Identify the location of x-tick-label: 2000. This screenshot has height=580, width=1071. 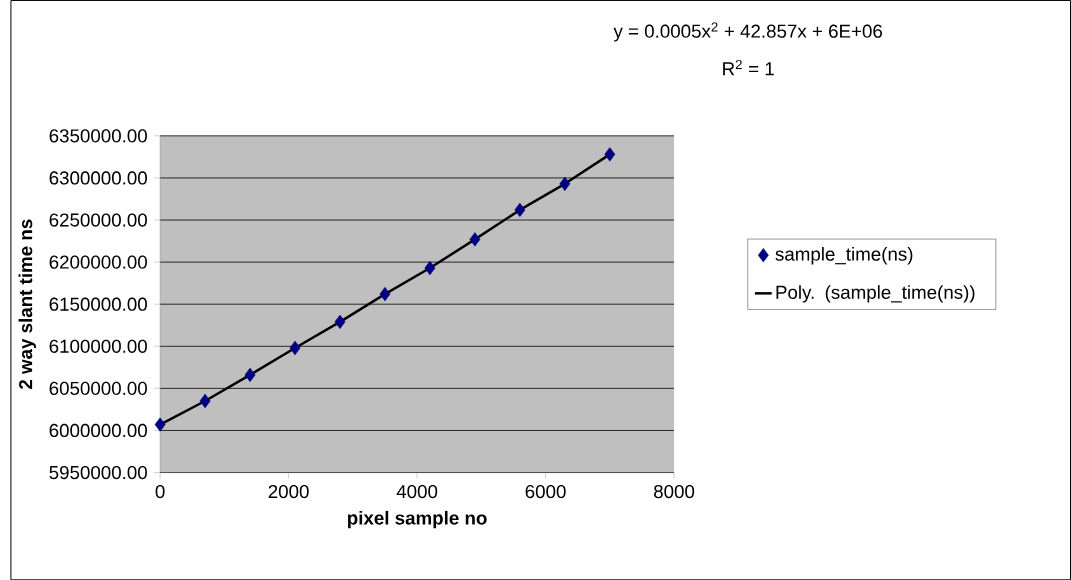
(288, 491).